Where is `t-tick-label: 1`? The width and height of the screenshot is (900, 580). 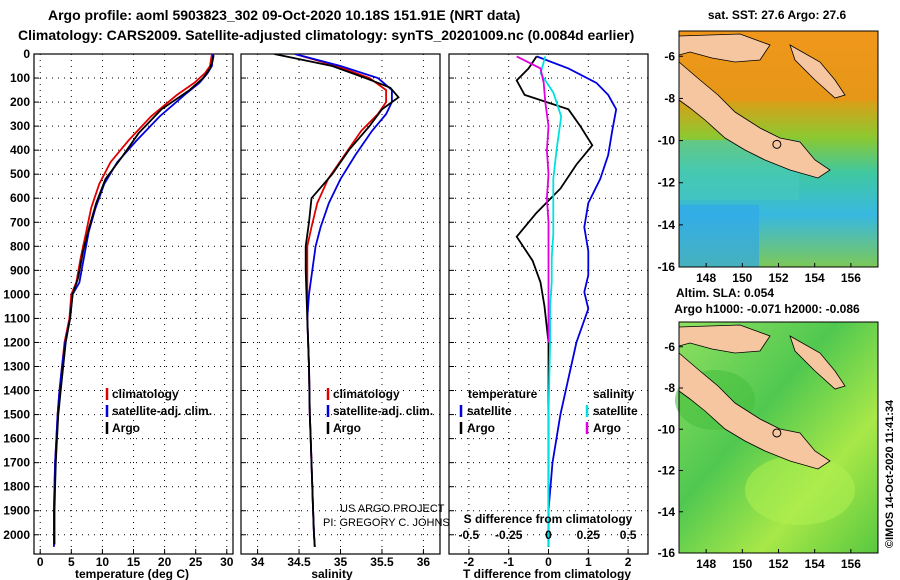 t-tick-label: 1 is located at coordinates (588, 562).